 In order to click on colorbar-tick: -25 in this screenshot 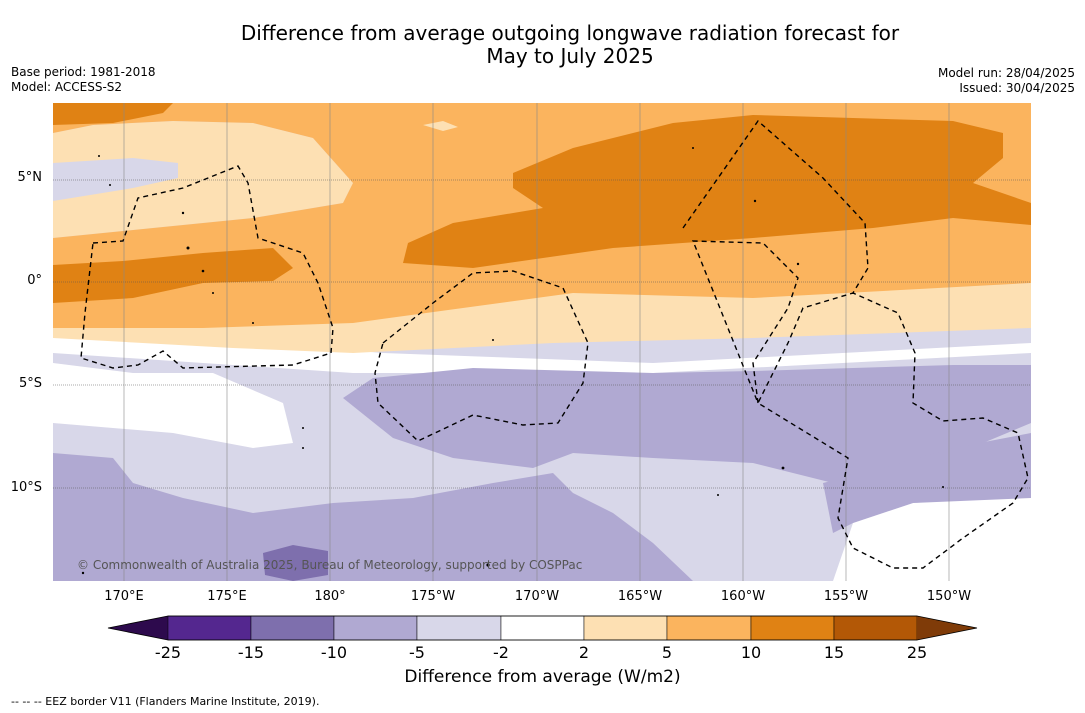, I will do `click(168, 652)`.